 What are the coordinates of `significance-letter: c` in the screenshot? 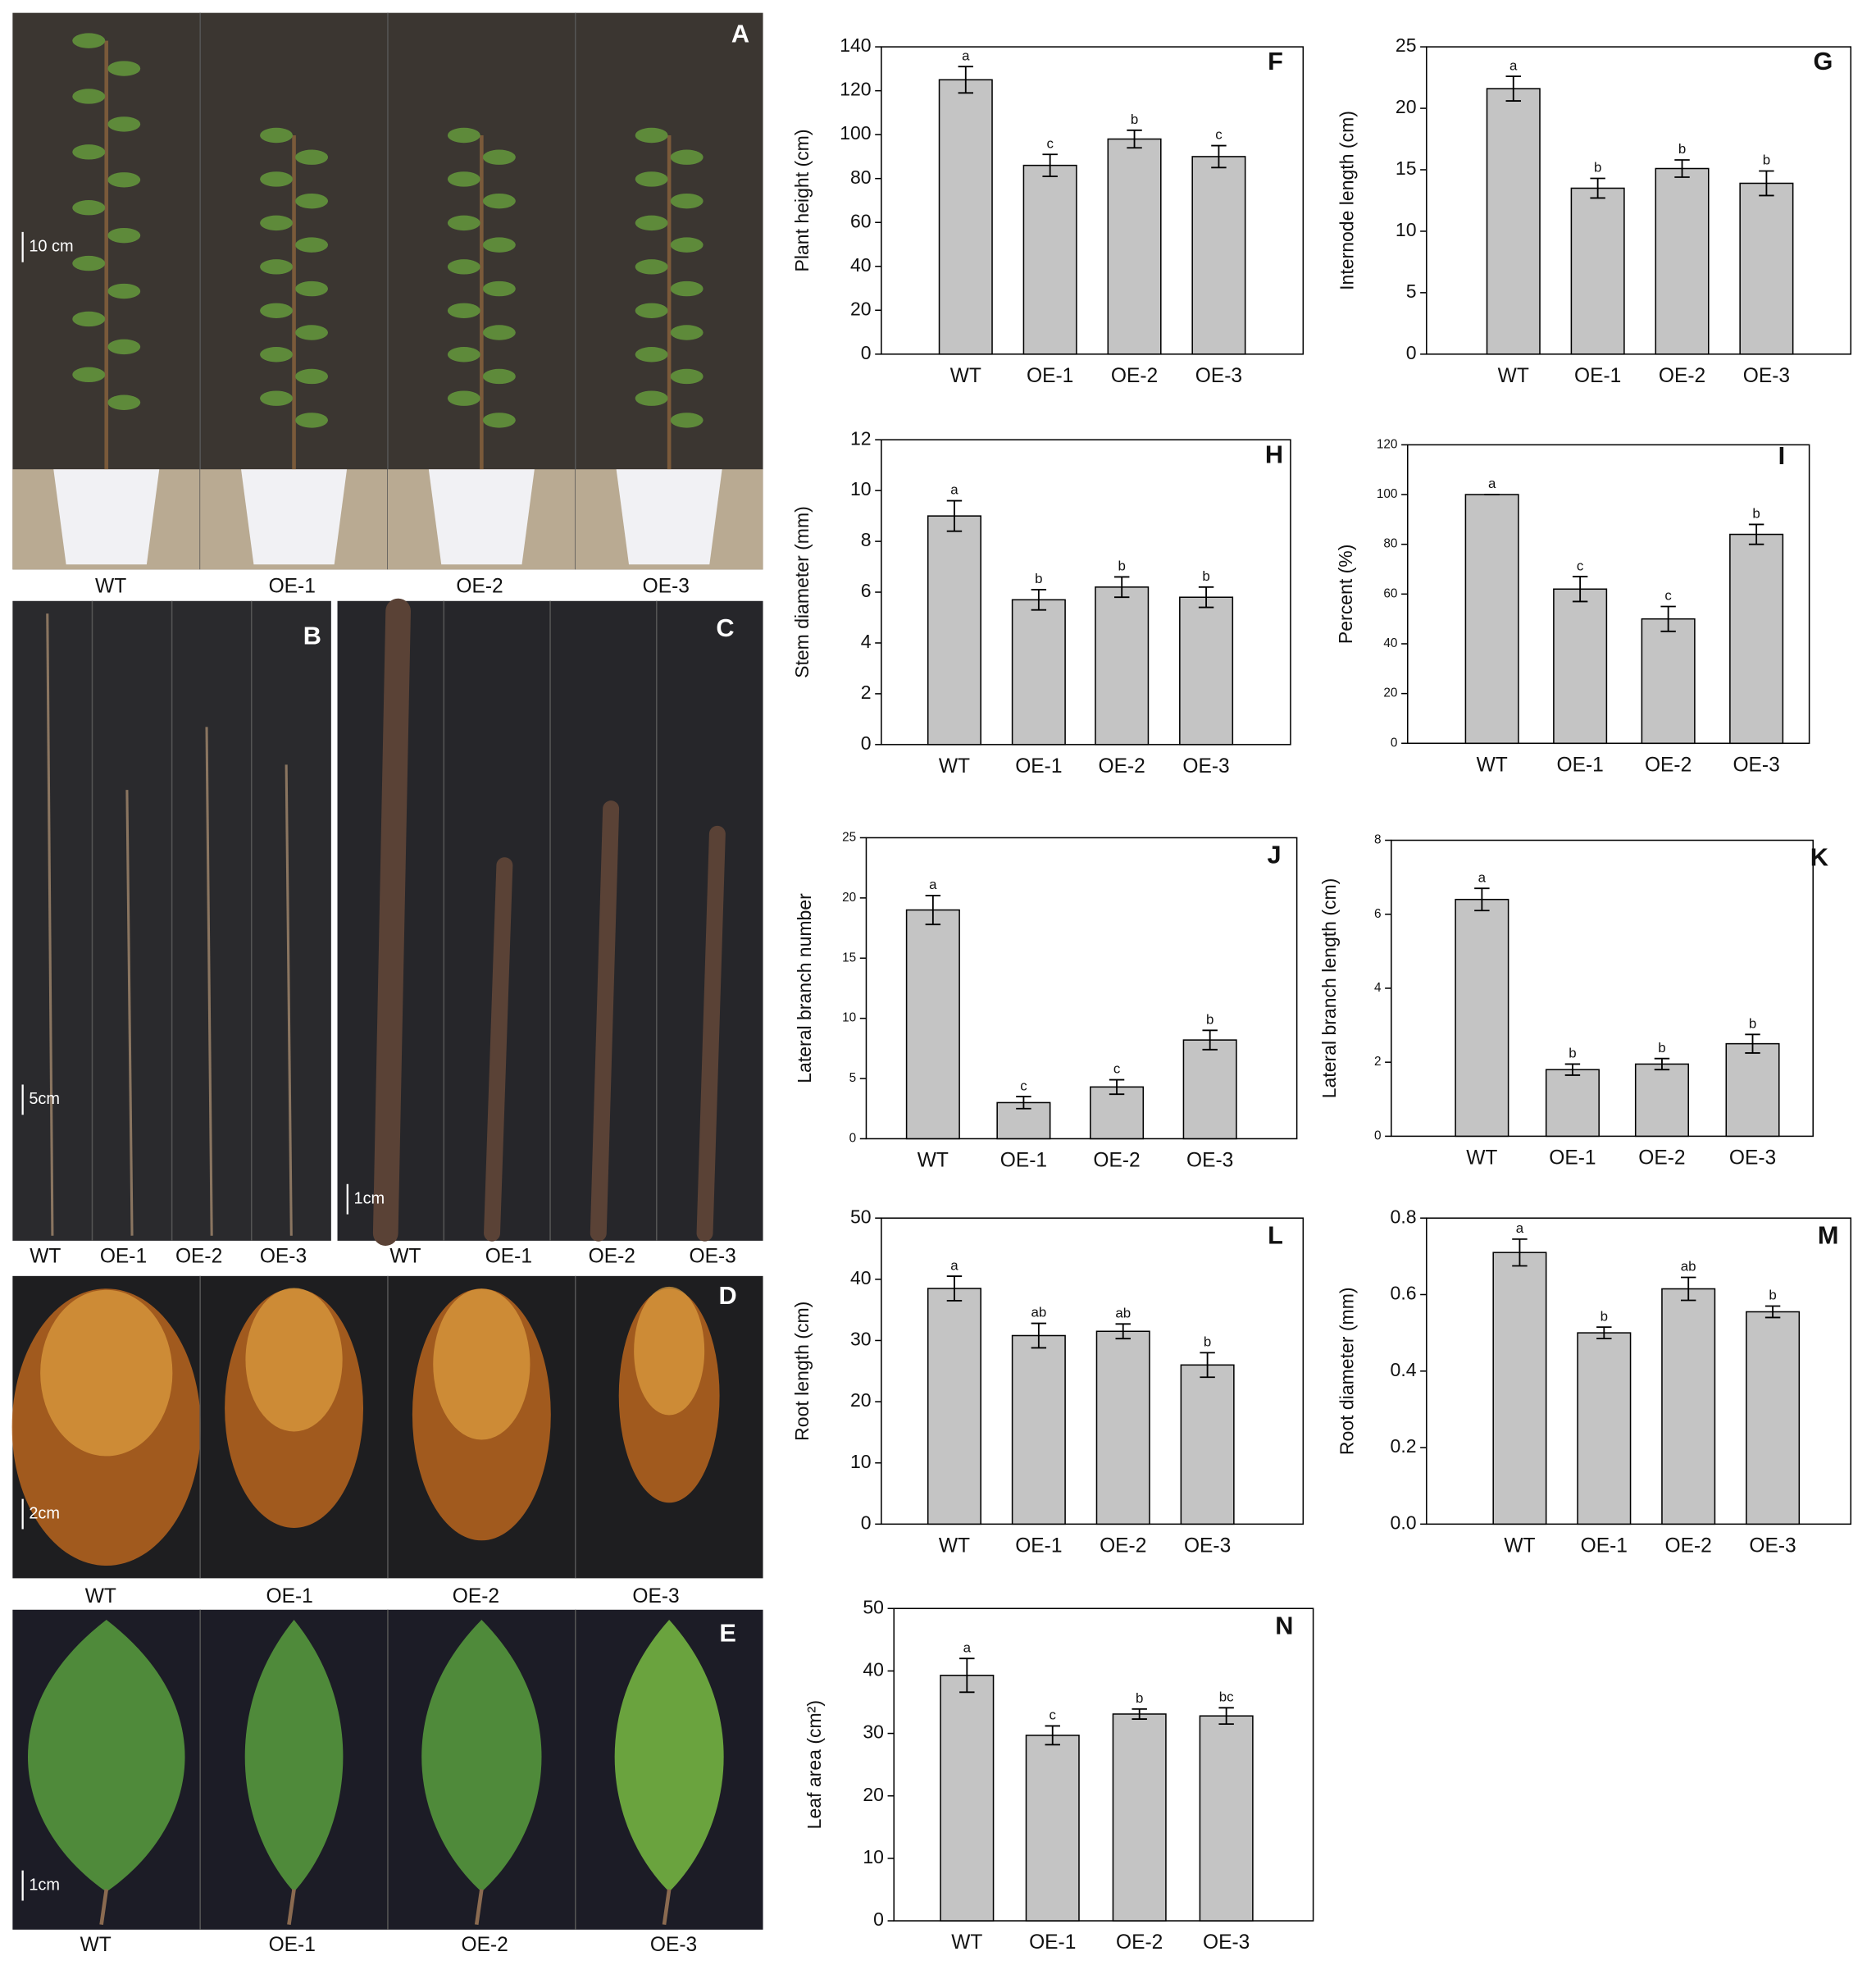 It's located at (1024, 1085).